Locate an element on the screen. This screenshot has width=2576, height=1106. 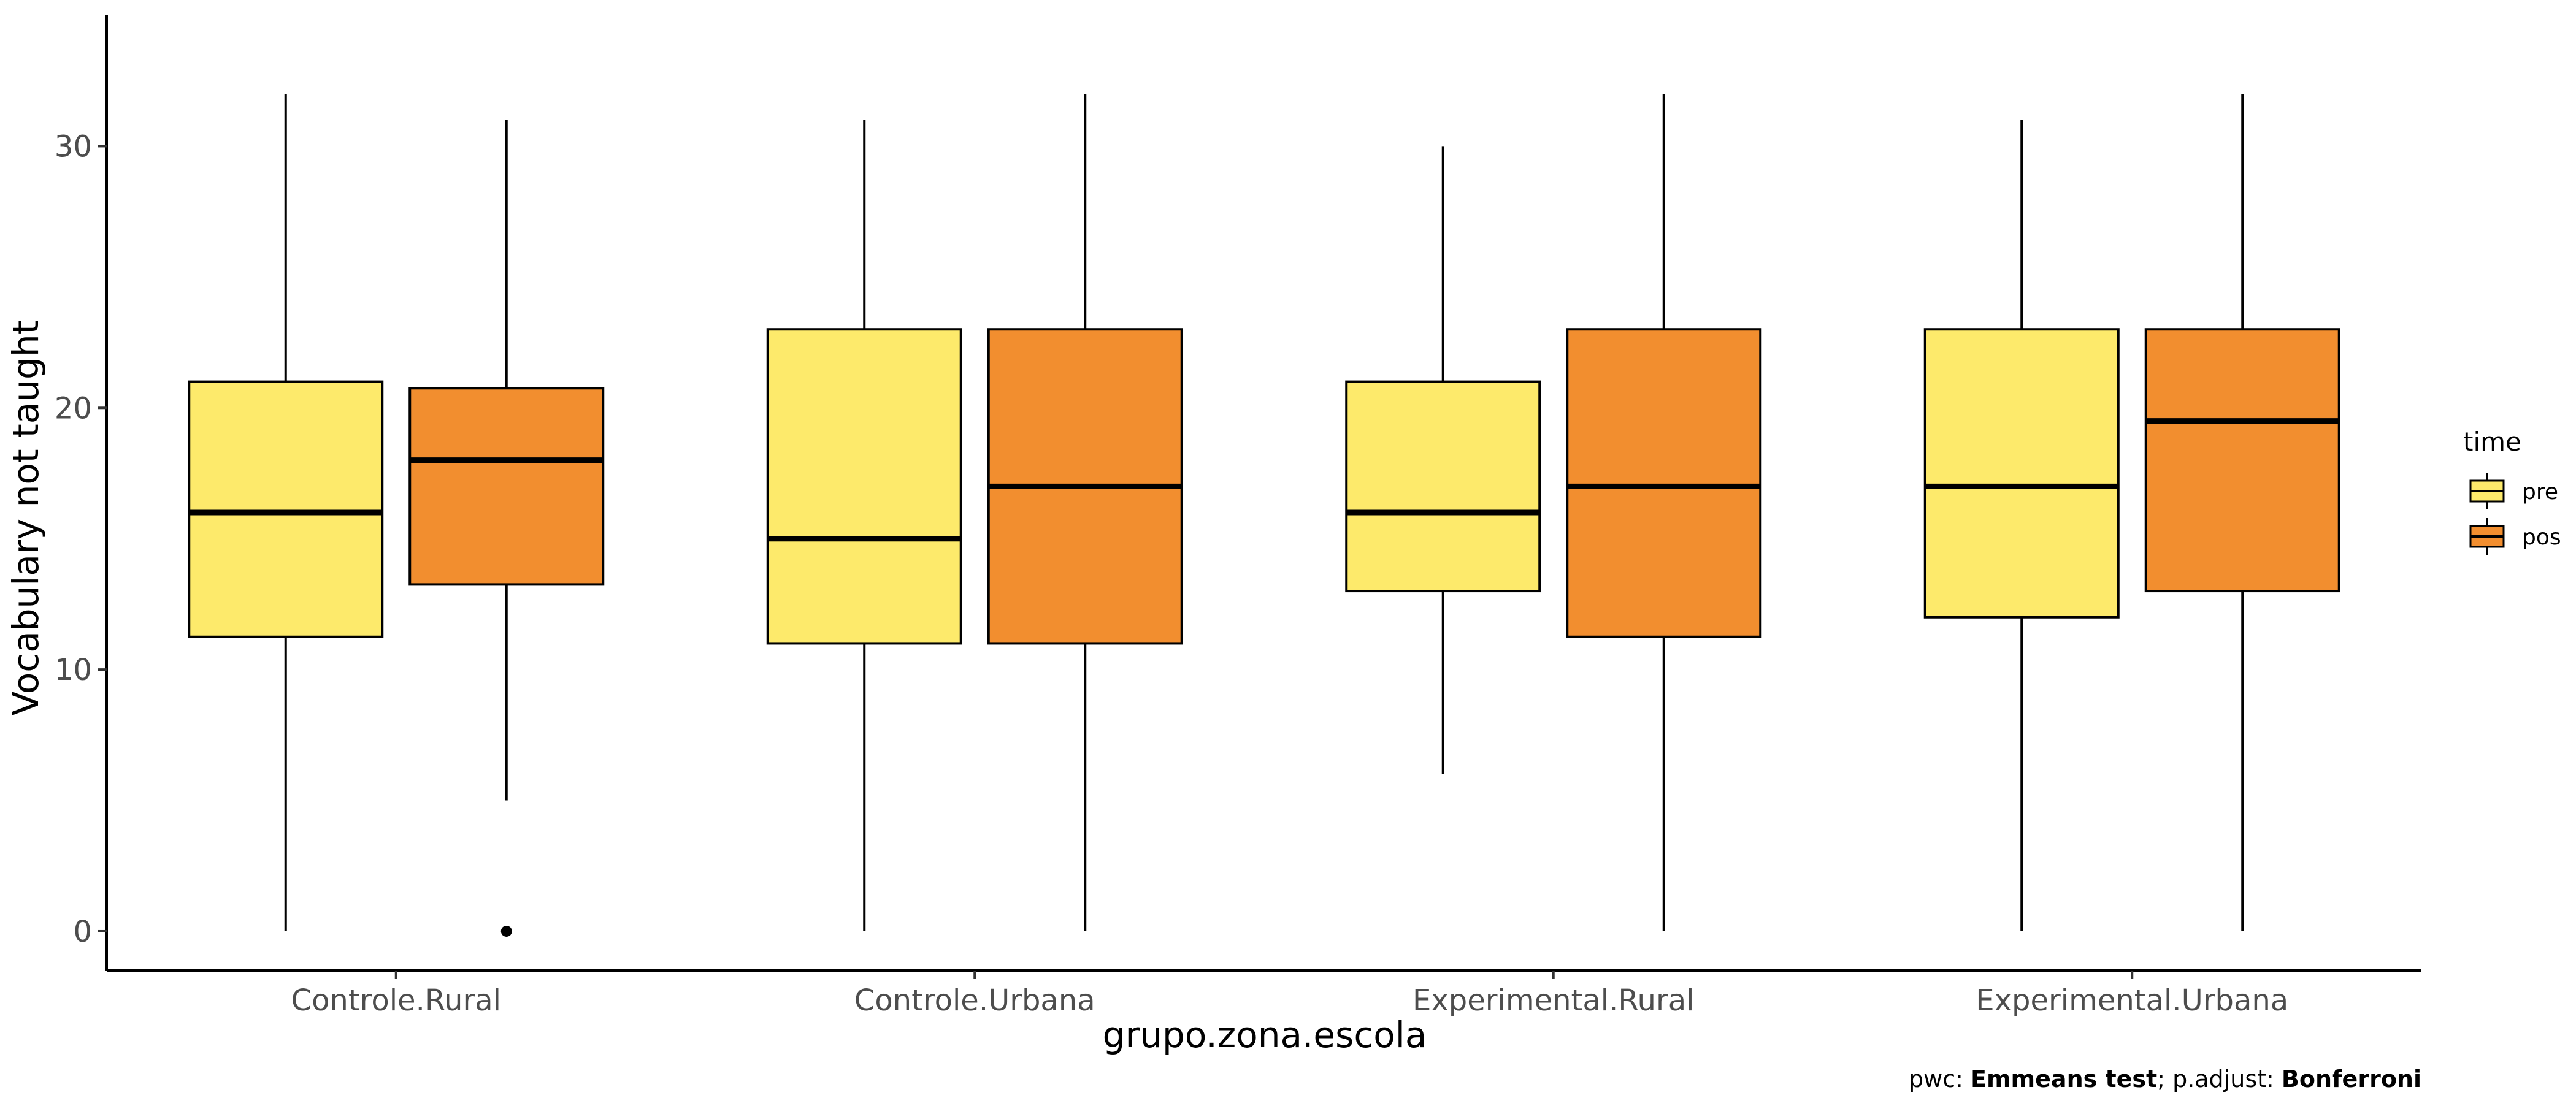
outlier-point is located at coordinates (506, 931).